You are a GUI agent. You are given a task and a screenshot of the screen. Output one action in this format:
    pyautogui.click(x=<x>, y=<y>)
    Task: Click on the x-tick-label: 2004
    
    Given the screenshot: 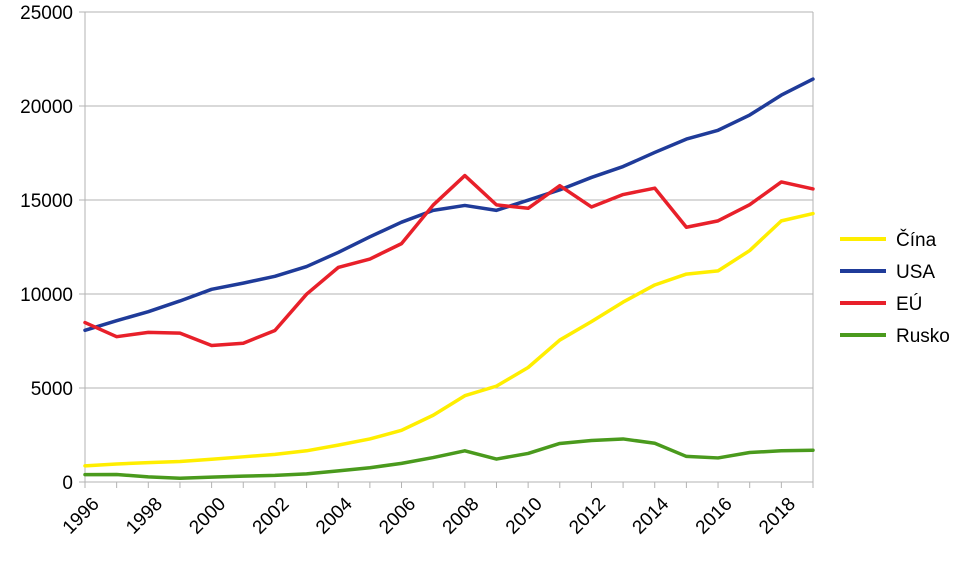 What is the action you would take?
    pyautogui.click(x=334, y=515)
    